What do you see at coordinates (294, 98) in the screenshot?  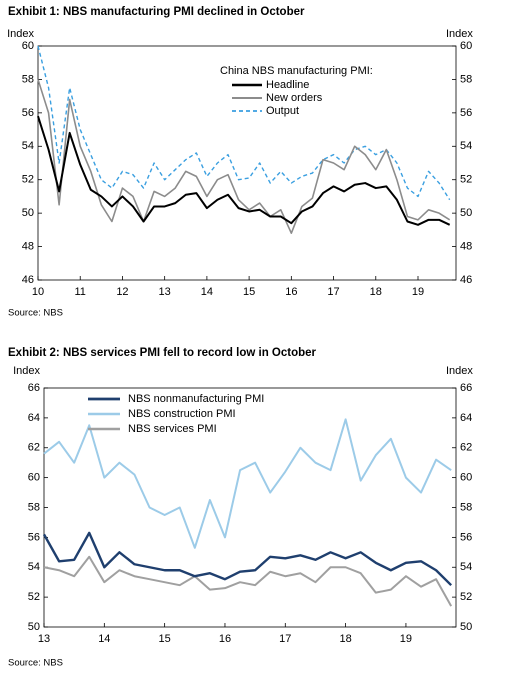 I see `legend-label: New orders` at bounding box center [294, 98].